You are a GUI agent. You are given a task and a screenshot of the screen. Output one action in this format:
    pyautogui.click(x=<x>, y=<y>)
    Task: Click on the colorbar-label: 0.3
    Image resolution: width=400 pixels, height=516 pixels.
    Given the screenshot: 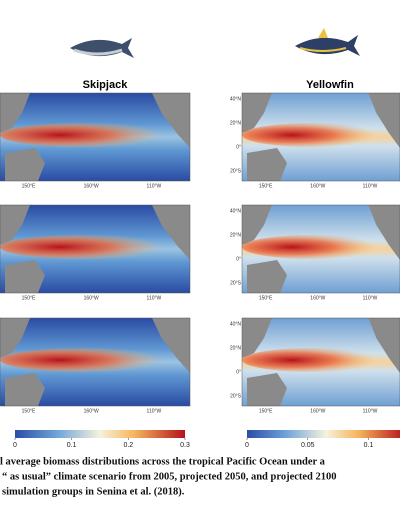 What is the action you would take?
    pyautogui.click(x=185, y=445)
    